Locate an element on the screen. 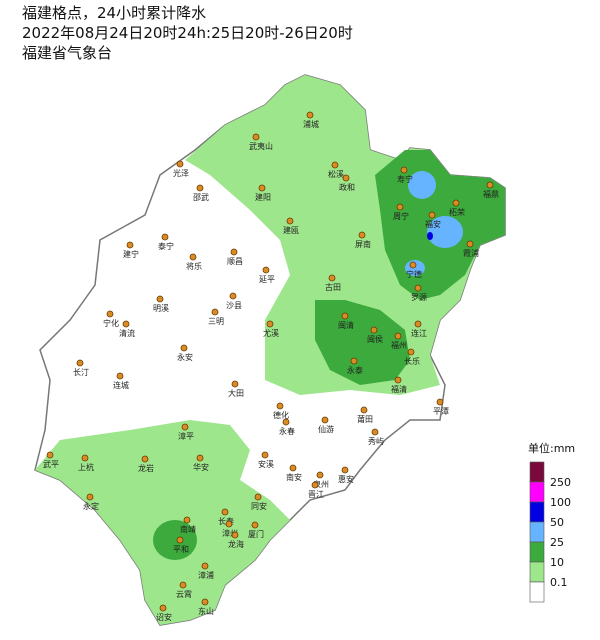  county-label: 延平 is located at coordinates (267, 279).